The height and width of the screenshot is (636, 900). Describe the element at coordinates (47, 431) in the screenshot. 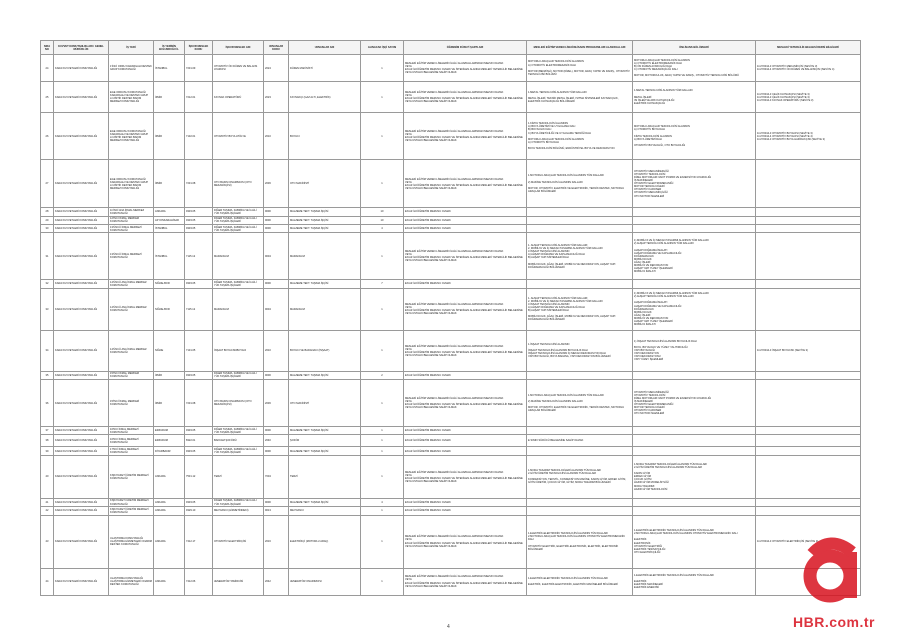

I see `cell-sira-no: 37` at that location.